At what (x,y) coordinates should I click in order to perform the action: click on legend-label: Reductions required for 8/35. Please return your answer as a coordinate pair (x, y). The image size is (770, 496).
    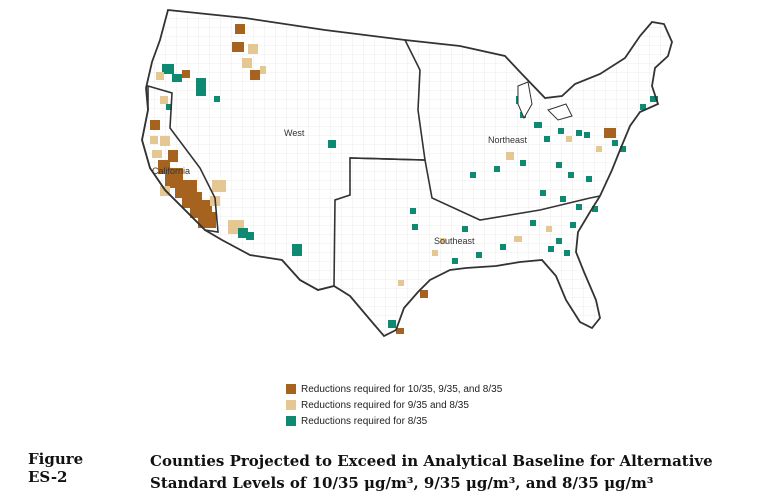
    Looking at the image, I should click on (364, 421).